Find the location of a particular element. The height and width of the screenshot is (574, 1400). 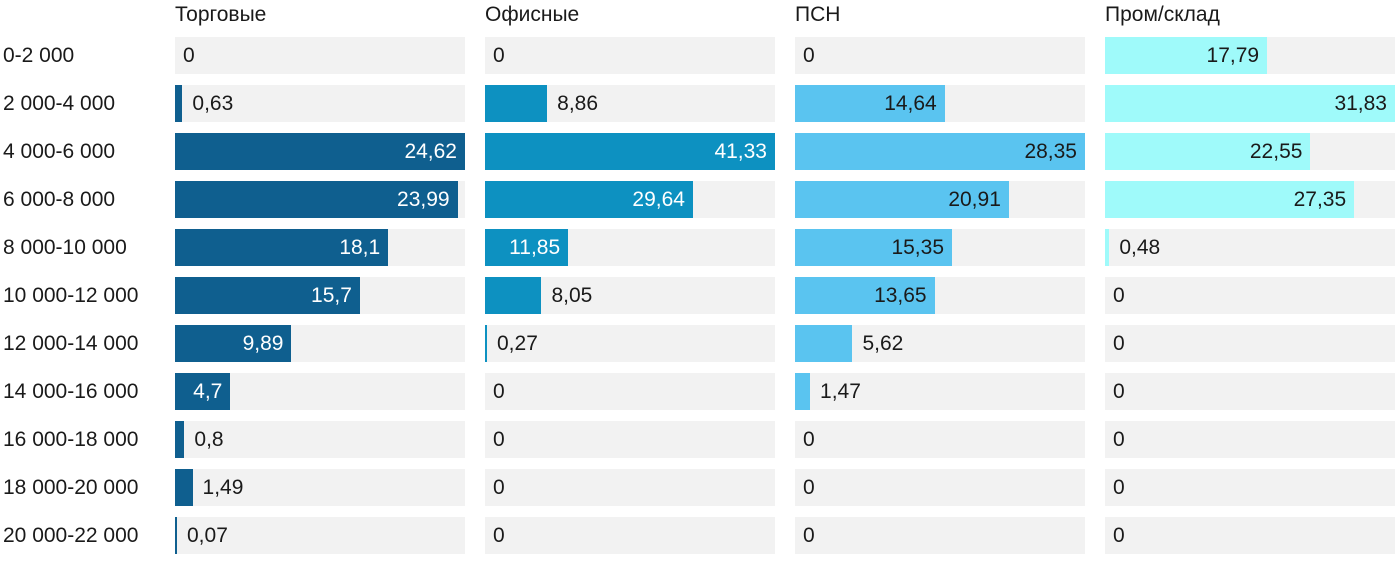

bar-value-label: 1,47 is located at coordinates (840, 391).